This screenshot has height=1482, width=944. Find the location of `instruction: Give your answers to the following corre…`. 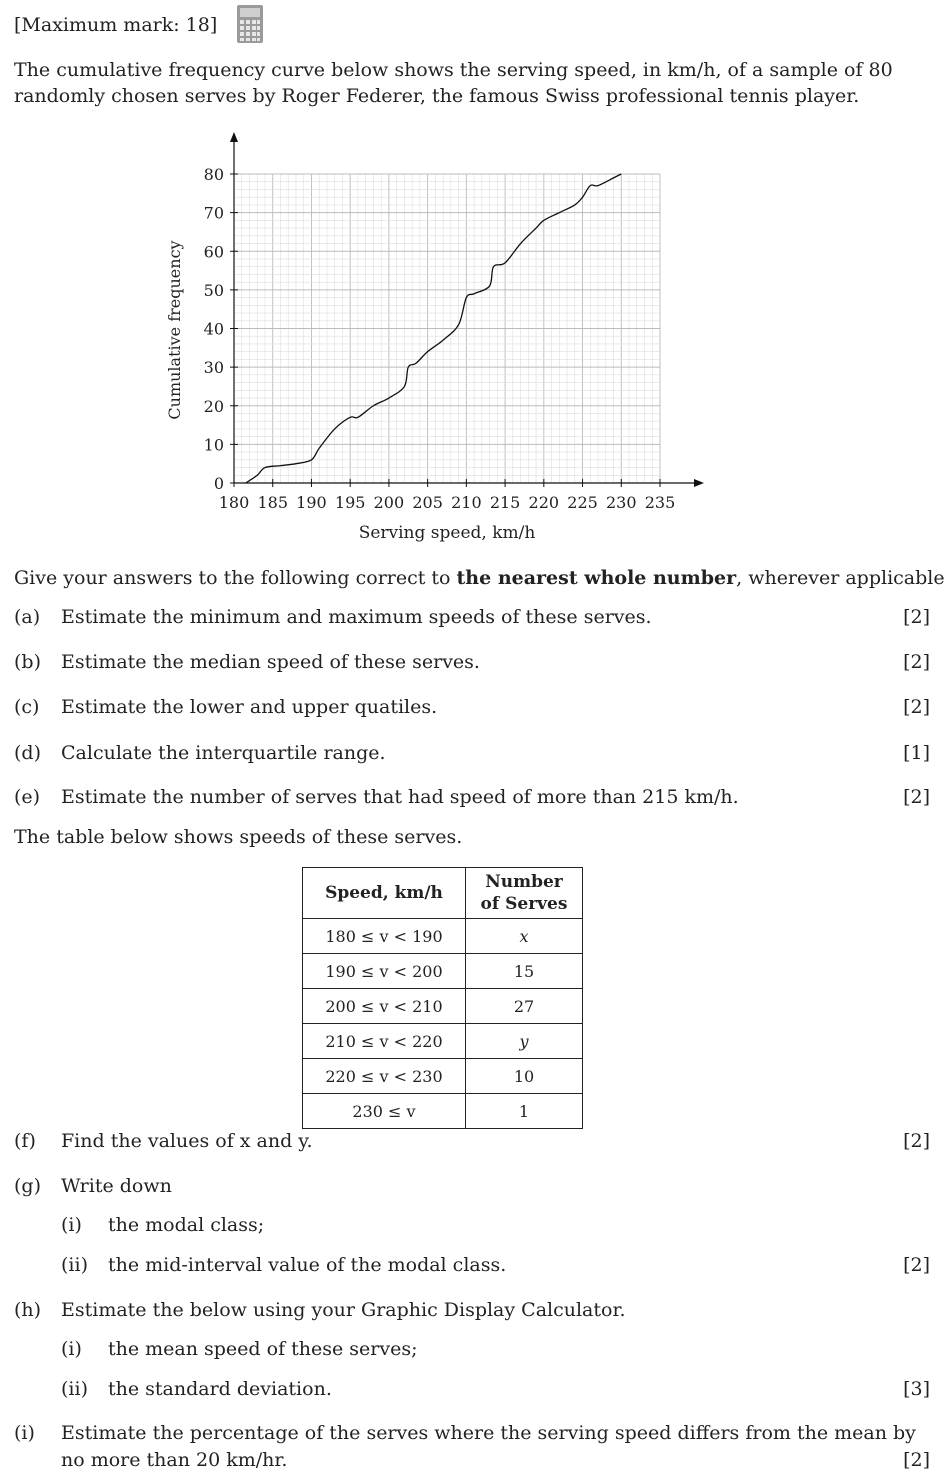

instruction: Give your answers to the following corre… is located at coordinates (479, 578).